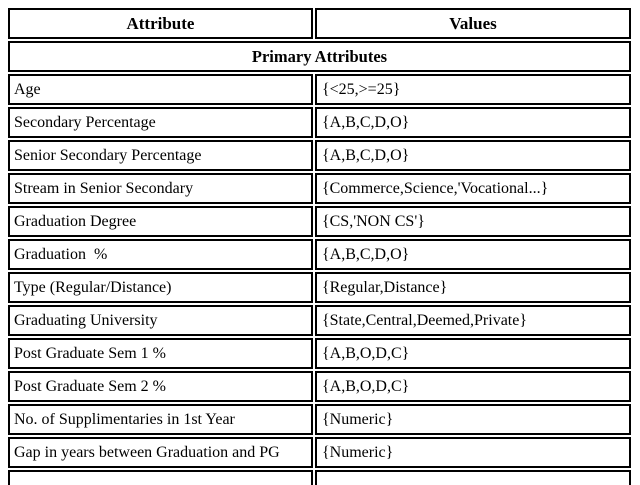  I want to click on table-row: Senior Secondary Percentage {A,B,C,D,O}, so click(319, 155).